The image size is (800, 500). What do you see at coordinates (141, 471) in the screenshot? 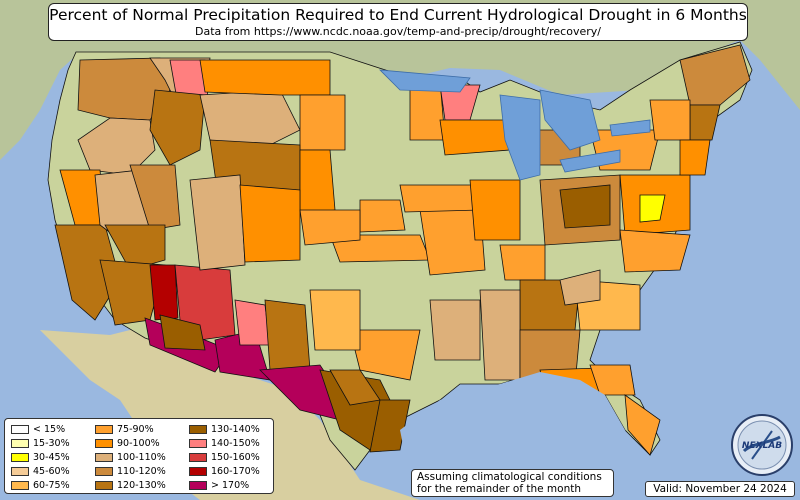
I see `legend-label: 110-120%` at bounding box center [141, 471].